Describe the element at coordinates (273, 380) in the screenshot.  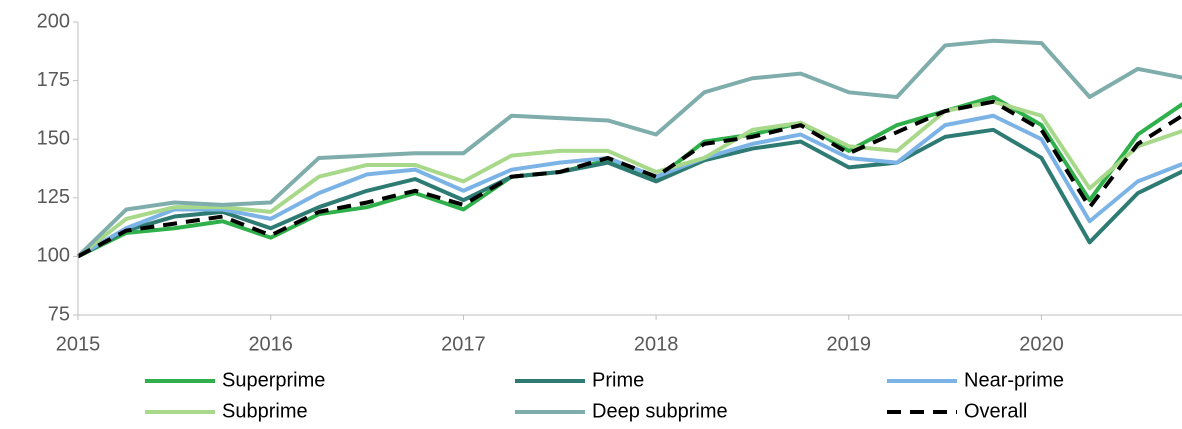
I see `legend-label: Superprime` at that location.